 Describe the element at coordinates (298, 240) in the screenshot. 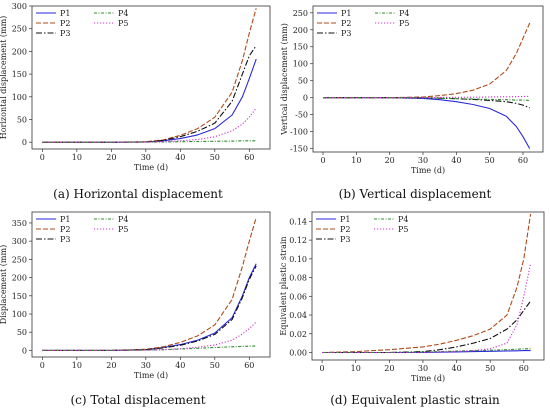

I see `y-tick-label: 0.12` at that location.